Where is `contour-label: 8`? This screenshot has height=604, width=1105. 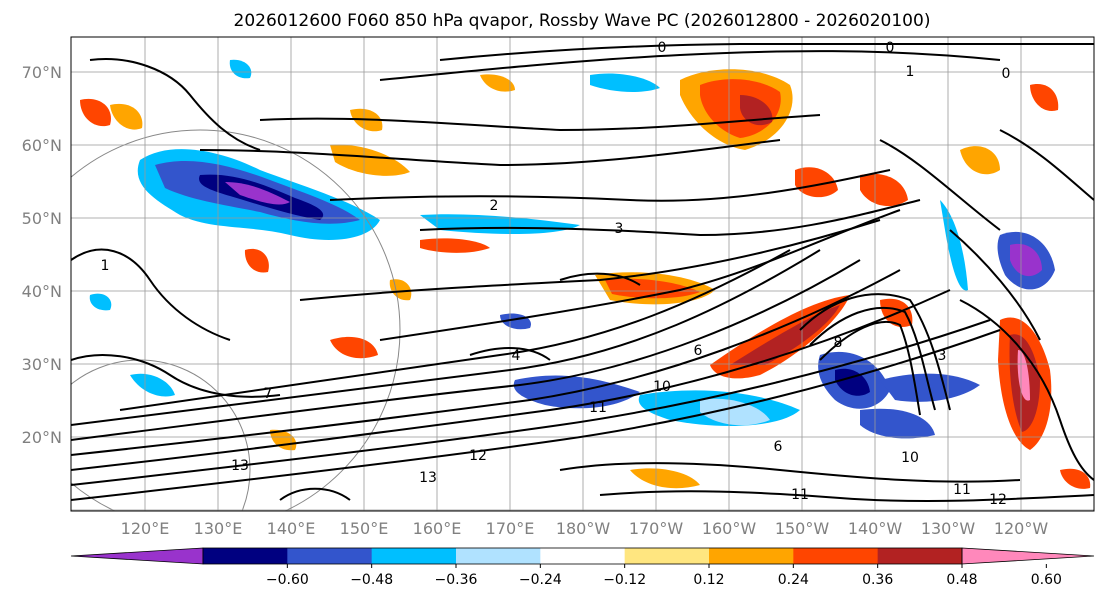 contour-label: 8 is located at coordinates (838, 343).